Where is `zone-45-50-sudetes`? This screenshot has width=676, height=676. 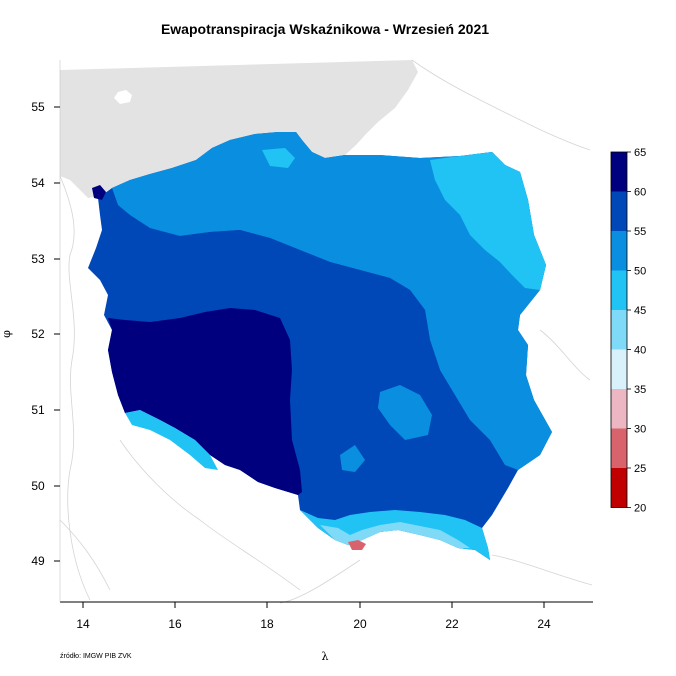 zone-45-50-sudetes is located at coordinates (171, 440).